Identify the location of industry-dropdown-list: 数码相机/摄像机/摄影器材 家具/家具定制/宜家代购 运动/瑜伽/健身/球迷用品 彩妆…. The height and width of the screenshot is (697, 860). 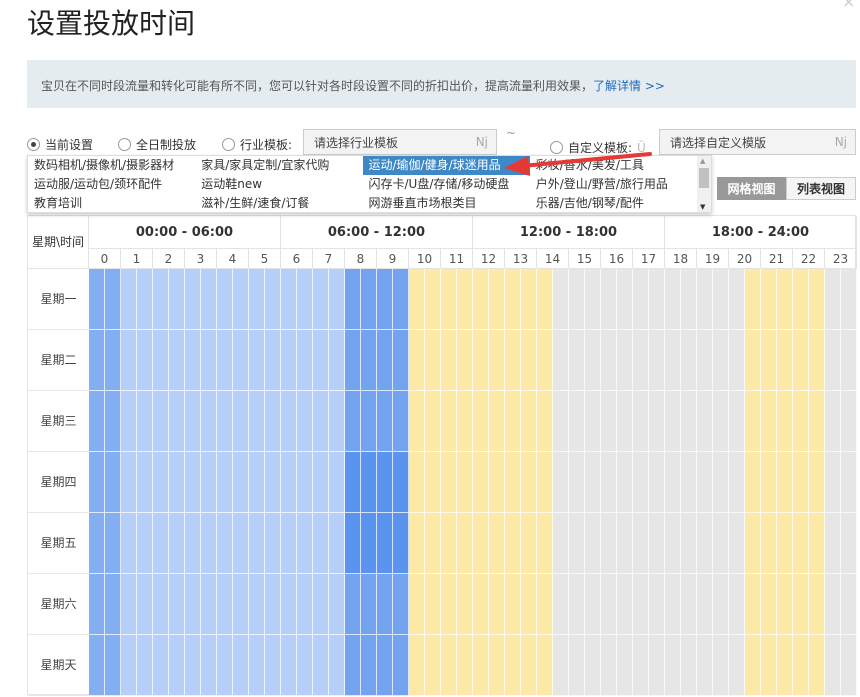
(369, 184).